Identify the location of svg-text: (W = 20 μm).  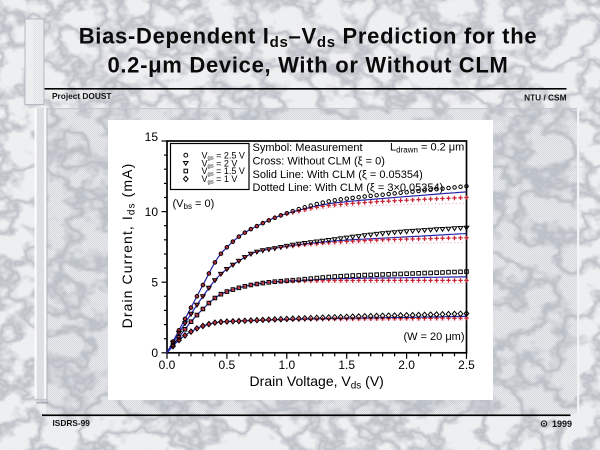
(433, 337).